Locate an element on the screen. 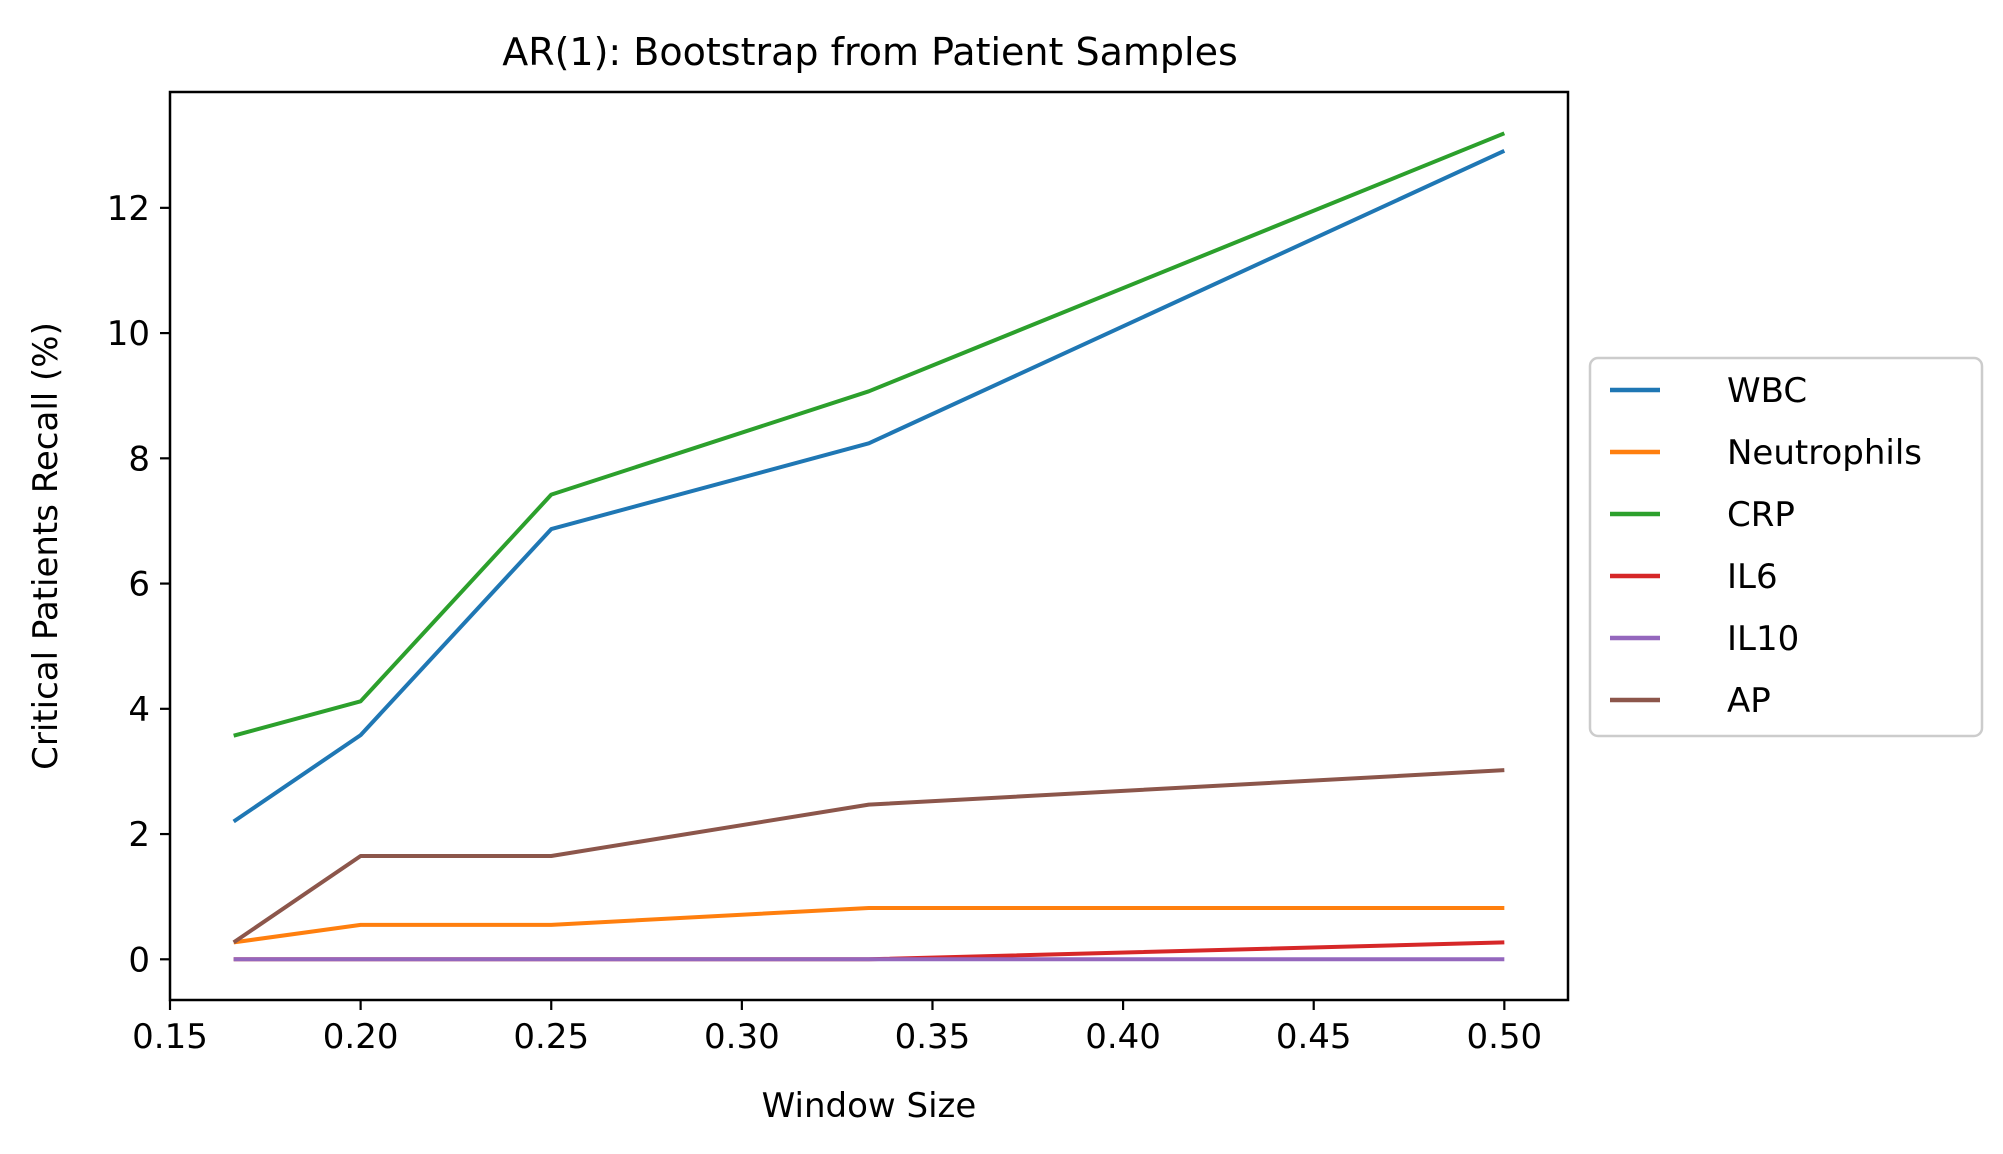  y-tick-label: 10 is located at coordinates (128, 334).